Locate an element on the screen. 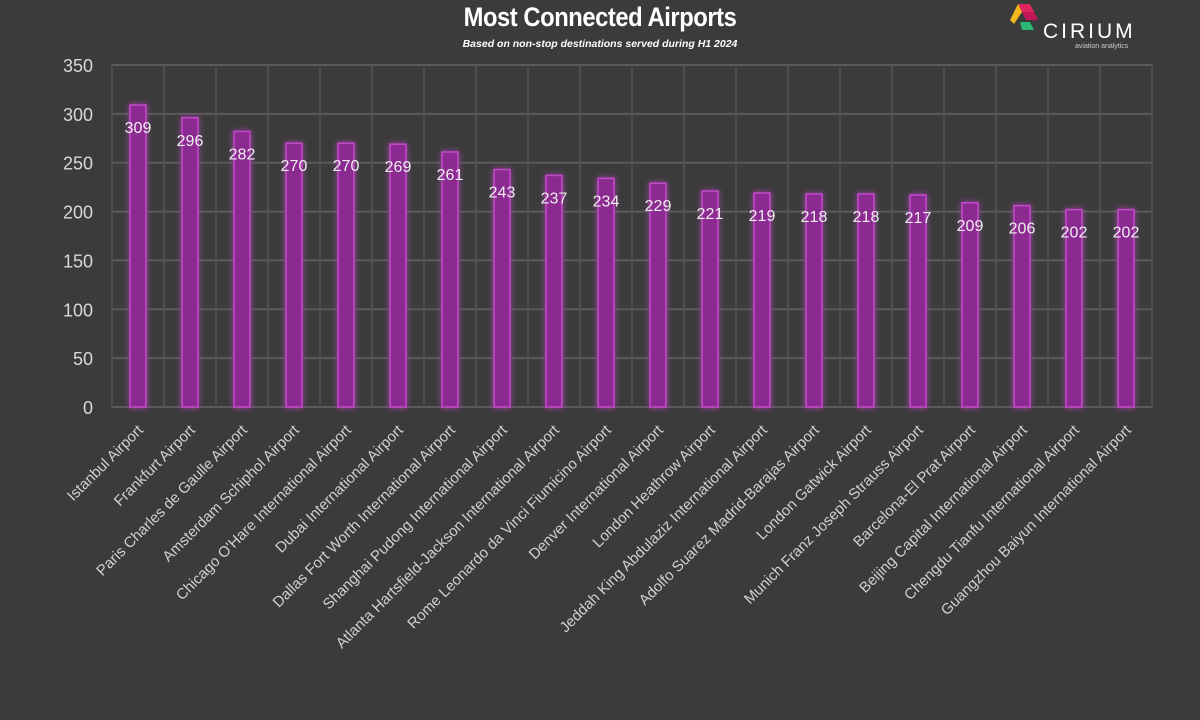 The width and height of the screenshot is (1200, 720). data-label: 217 is located at coordinates (918, 218).